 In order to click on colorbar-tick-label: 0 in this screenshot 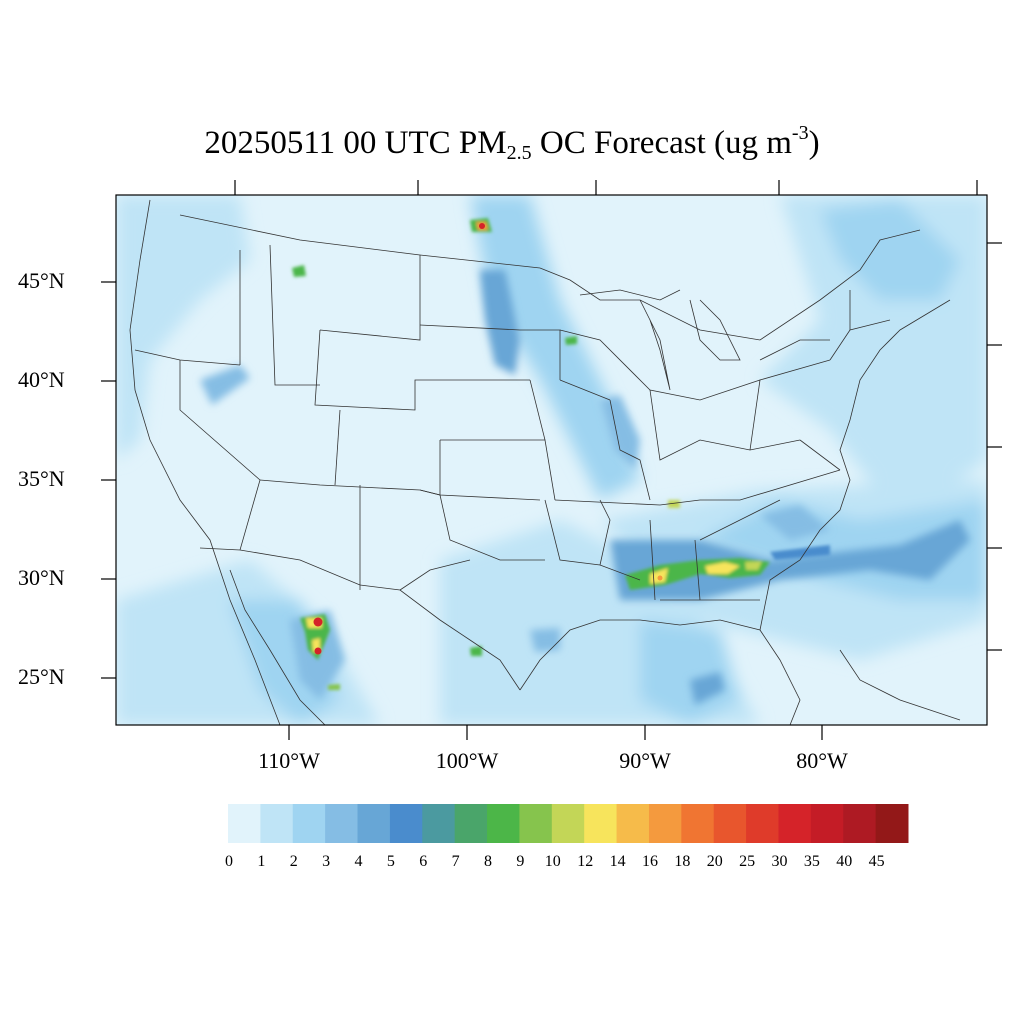, I will do `click(229, 861)`.